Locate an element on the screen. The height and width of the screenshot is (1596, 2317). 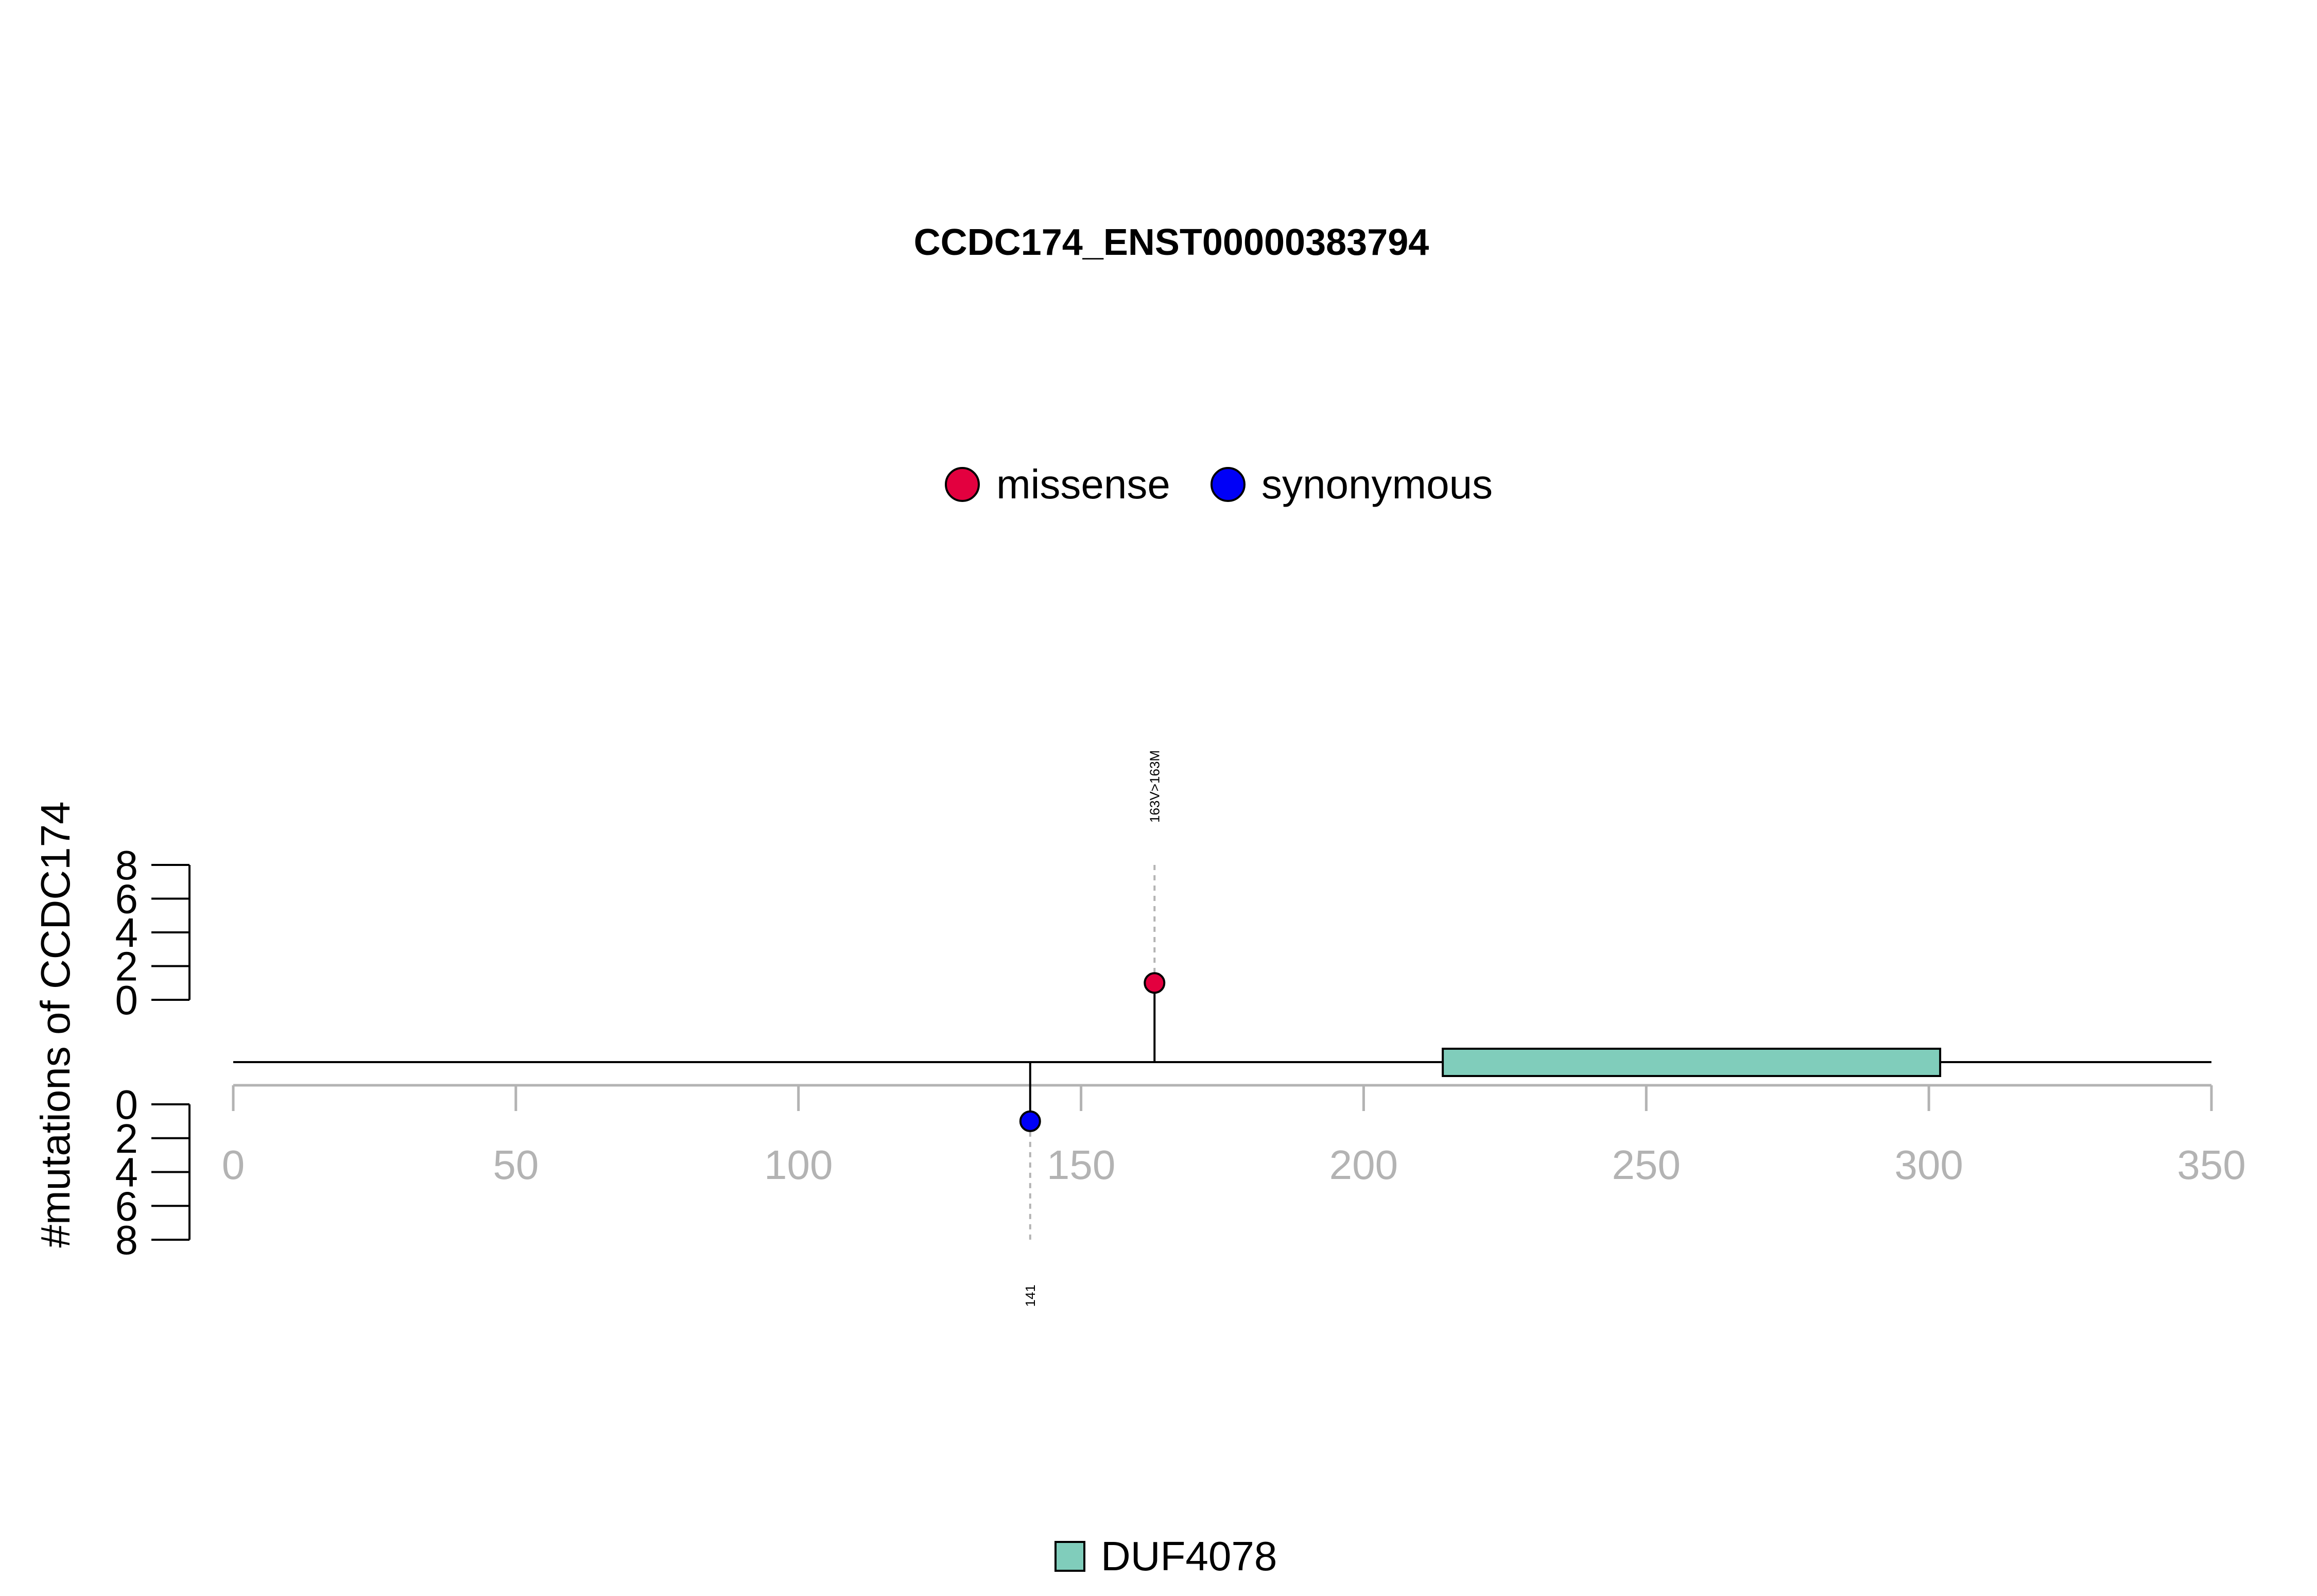
upper-y-tick-label: 0 is located at coordinates (127, 1000).